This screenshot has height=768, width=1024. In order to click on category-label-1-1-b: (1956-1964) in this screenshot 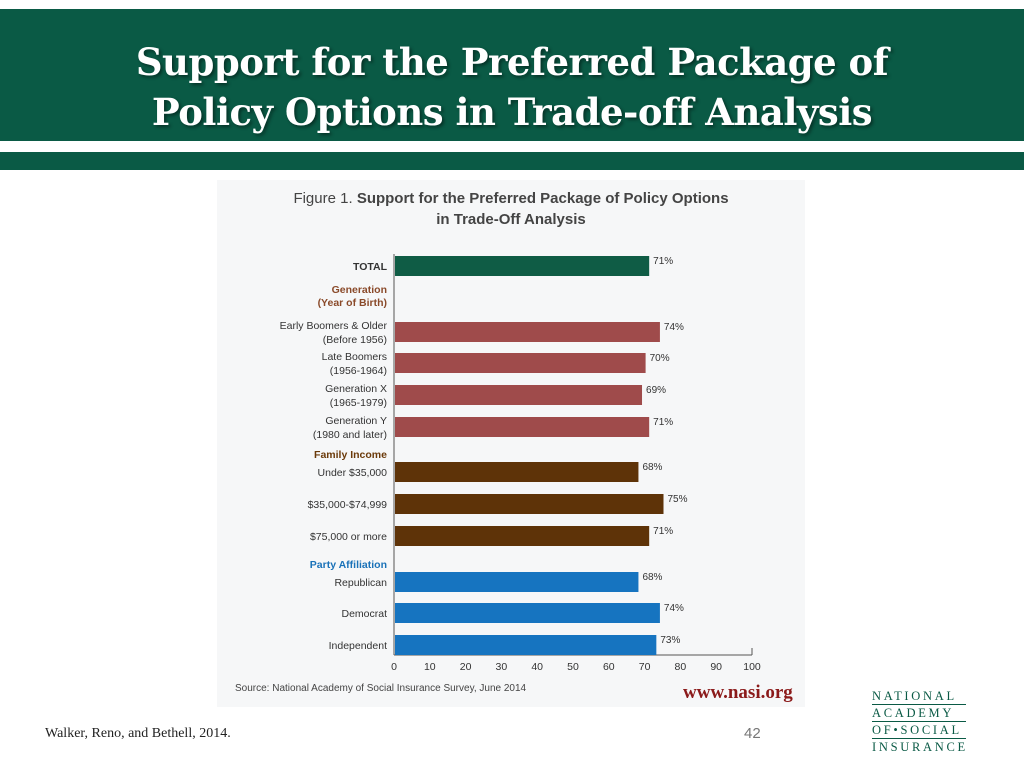, I will do `click(358, 371)`.